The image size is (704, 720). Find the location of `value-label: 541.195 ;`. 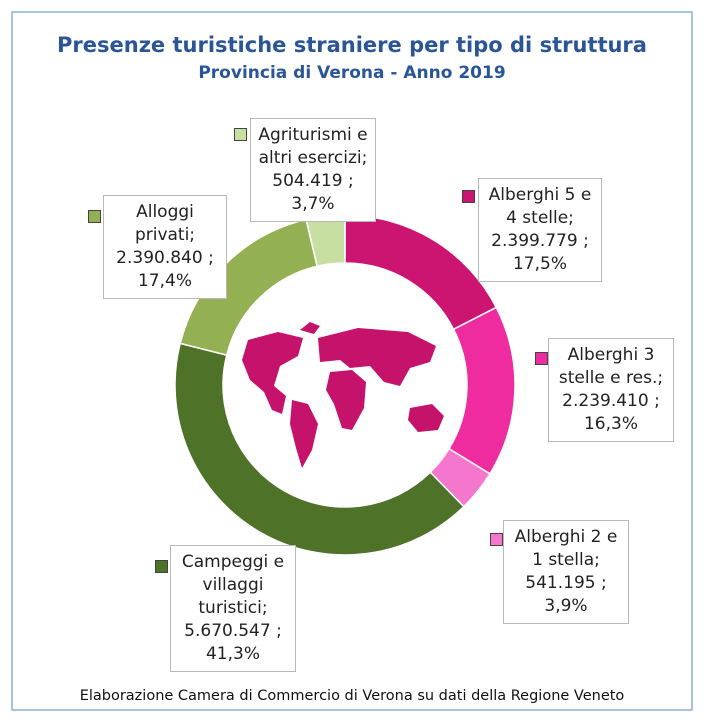

value-label: 541.195 ; is located at coordinates (566, 583).